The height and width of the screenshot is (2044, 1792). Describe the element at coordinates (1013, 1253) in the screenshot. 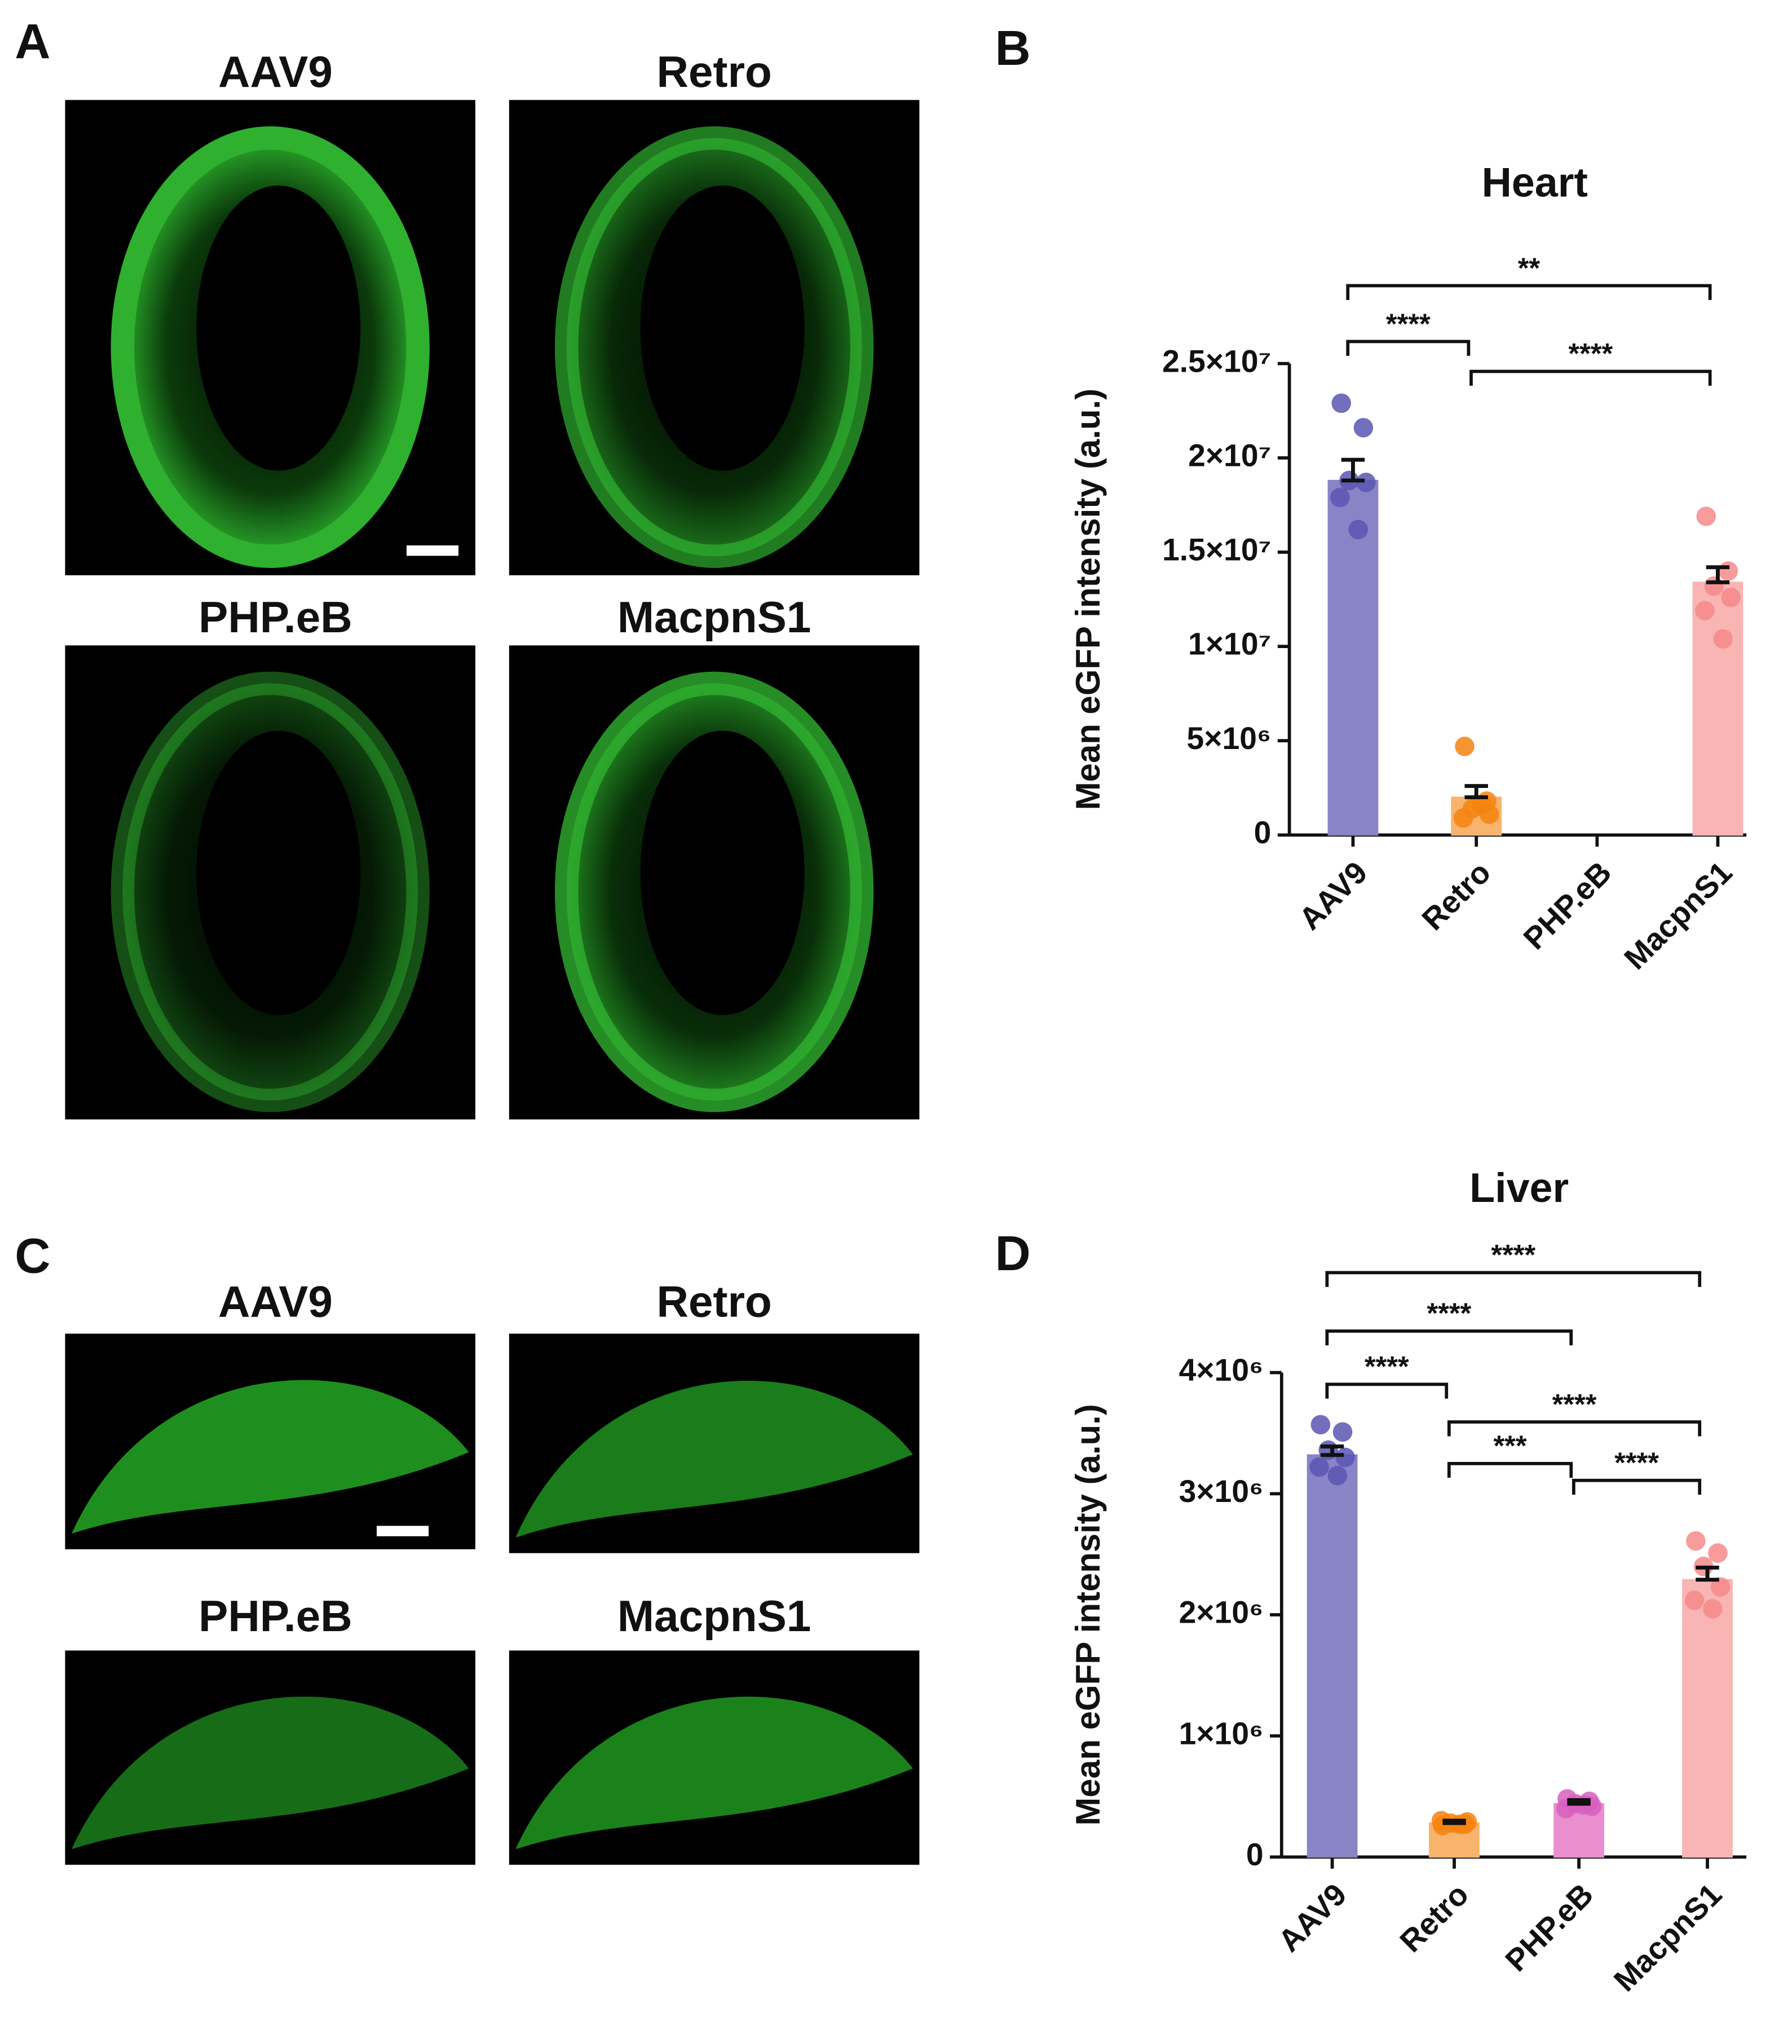

I see `panel-letter: D` at that location.